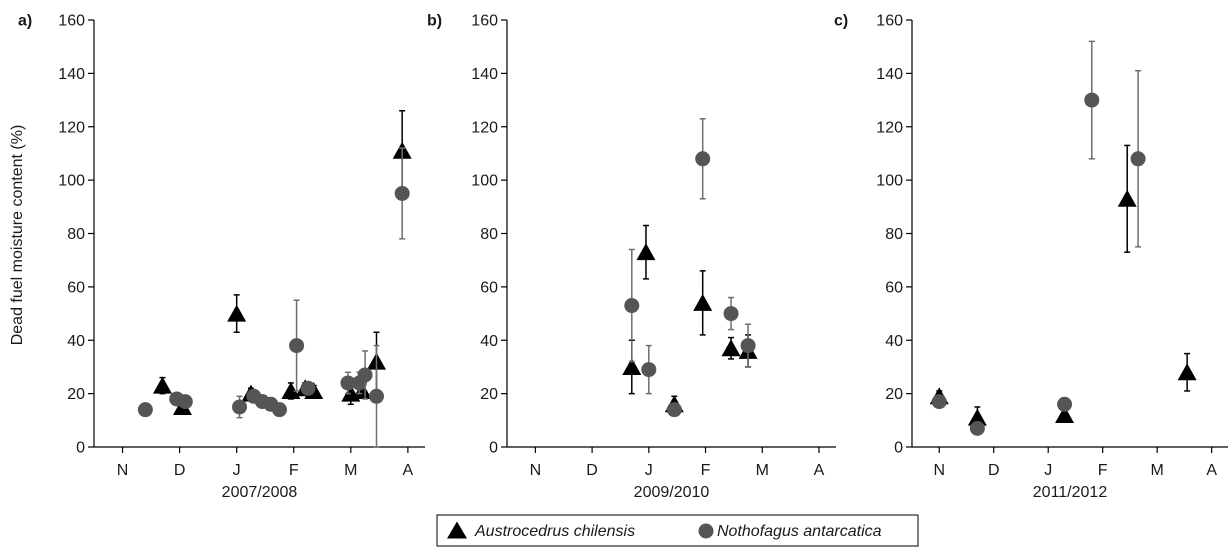 The width and height of the screenshot is (1231, 548). I want to click on panel-letter: b), so click(434, 21).